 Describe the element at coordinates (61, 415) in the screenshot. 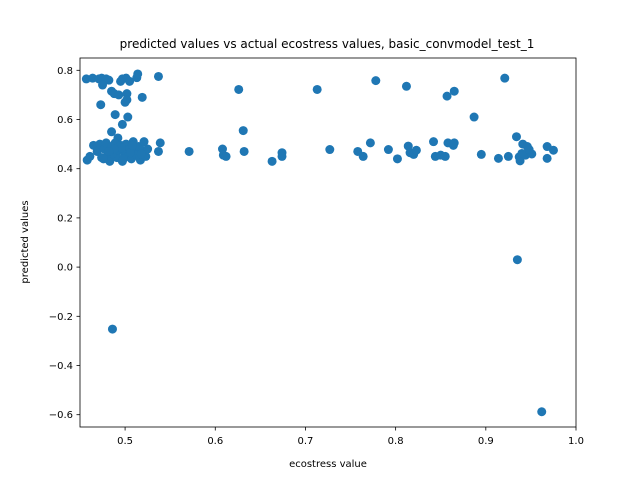

I see `y-tick-label: −0.6` at that location.